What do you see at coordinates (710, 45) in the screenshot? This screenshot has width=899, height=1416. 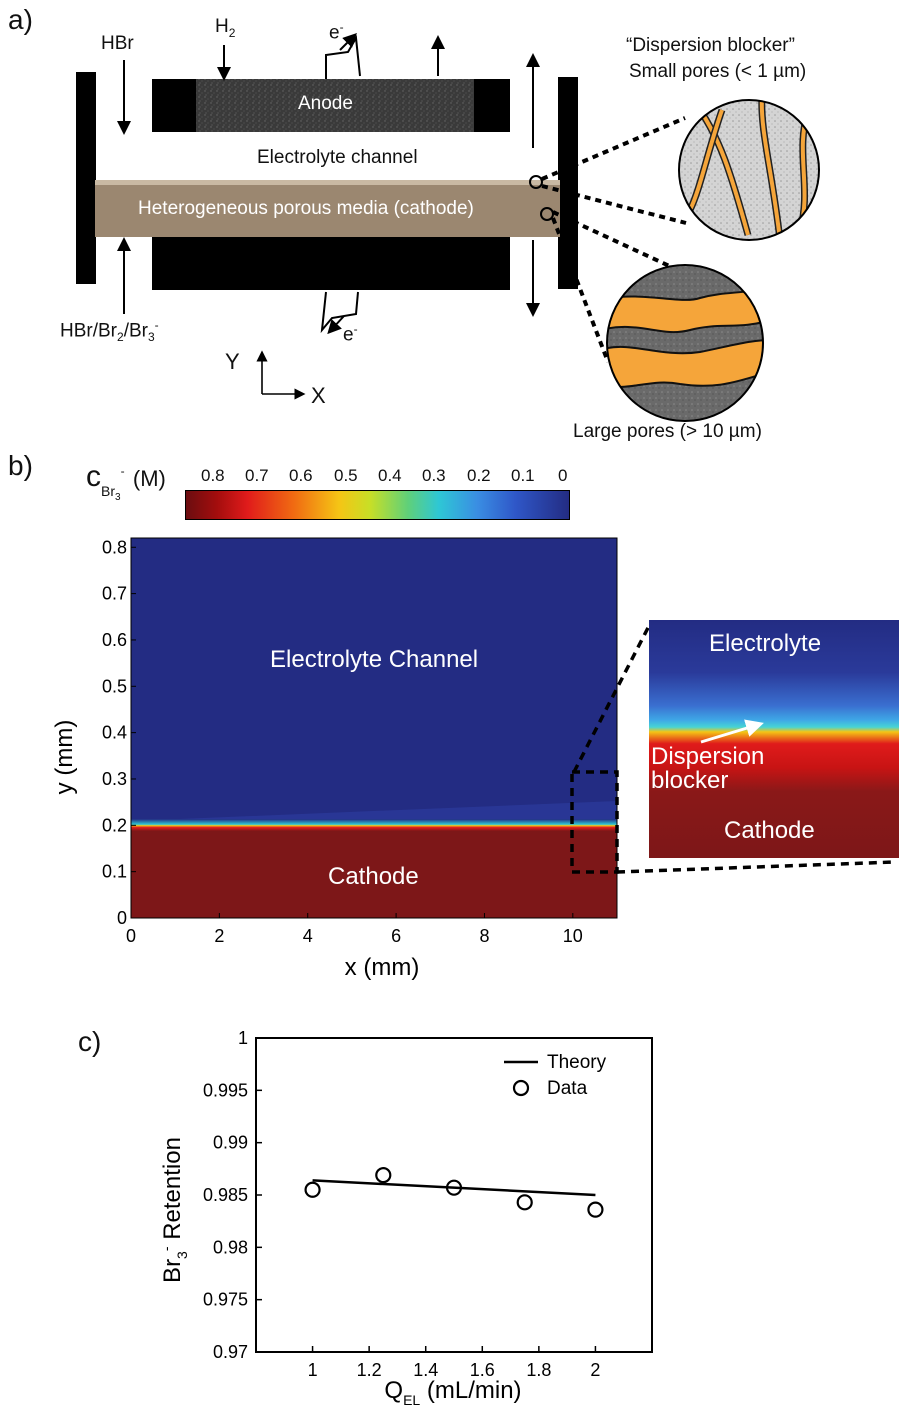 I see `small-pores-title: “Dispersion blocker”` at bounding box center [710, 45].